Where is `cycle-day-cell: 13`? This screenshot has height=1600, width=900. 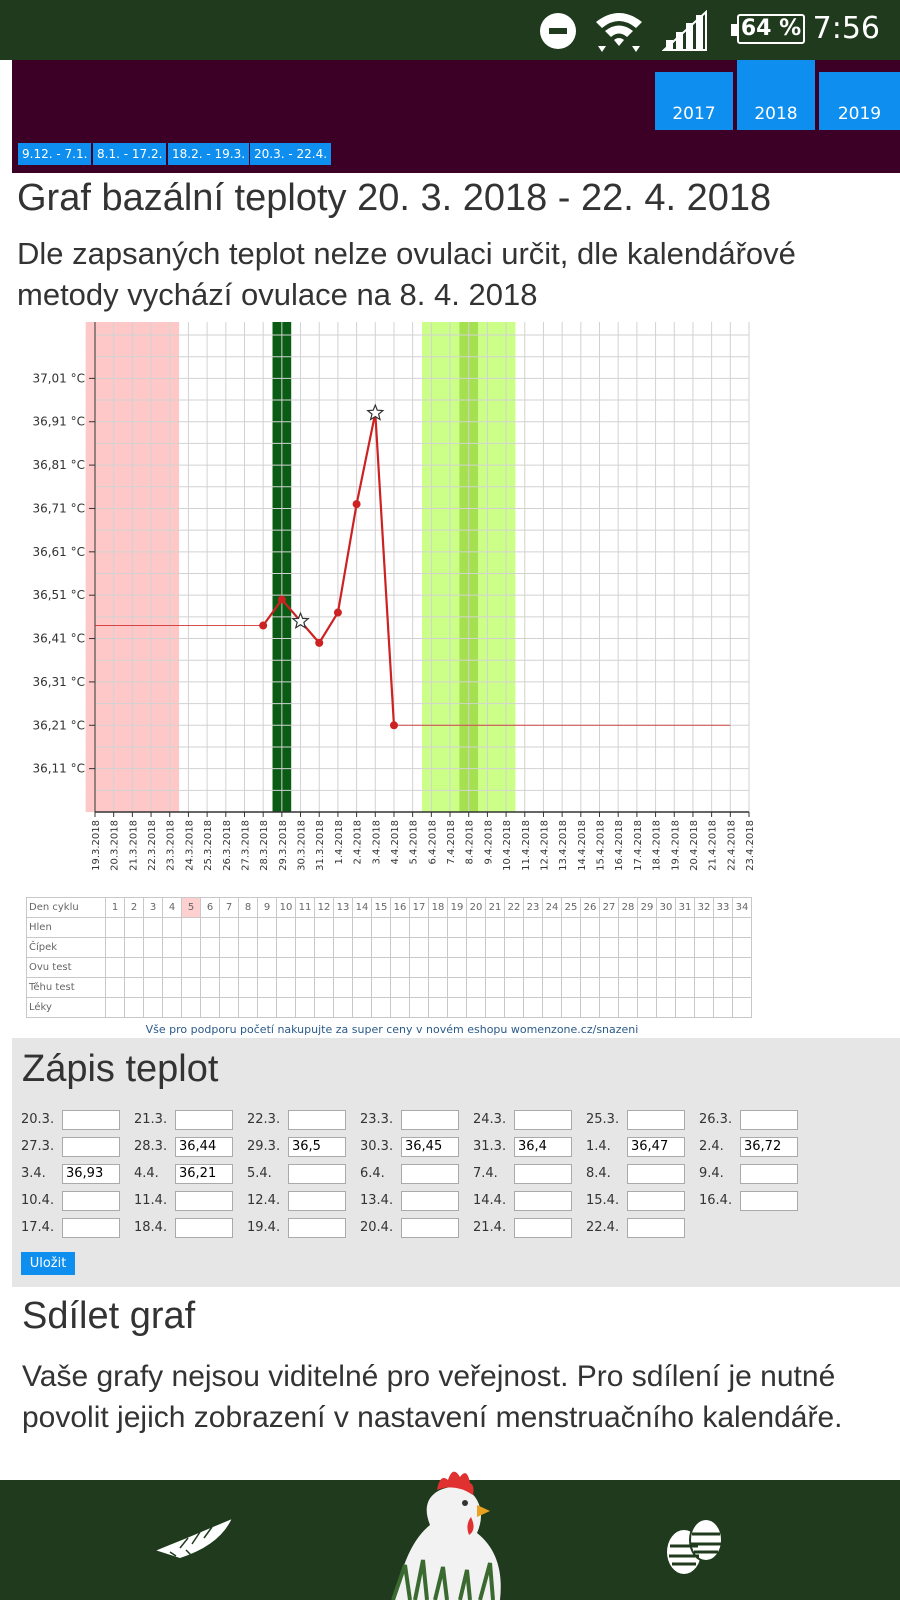
cycle-day-cell: 13 is located at coordinates (343, 907).